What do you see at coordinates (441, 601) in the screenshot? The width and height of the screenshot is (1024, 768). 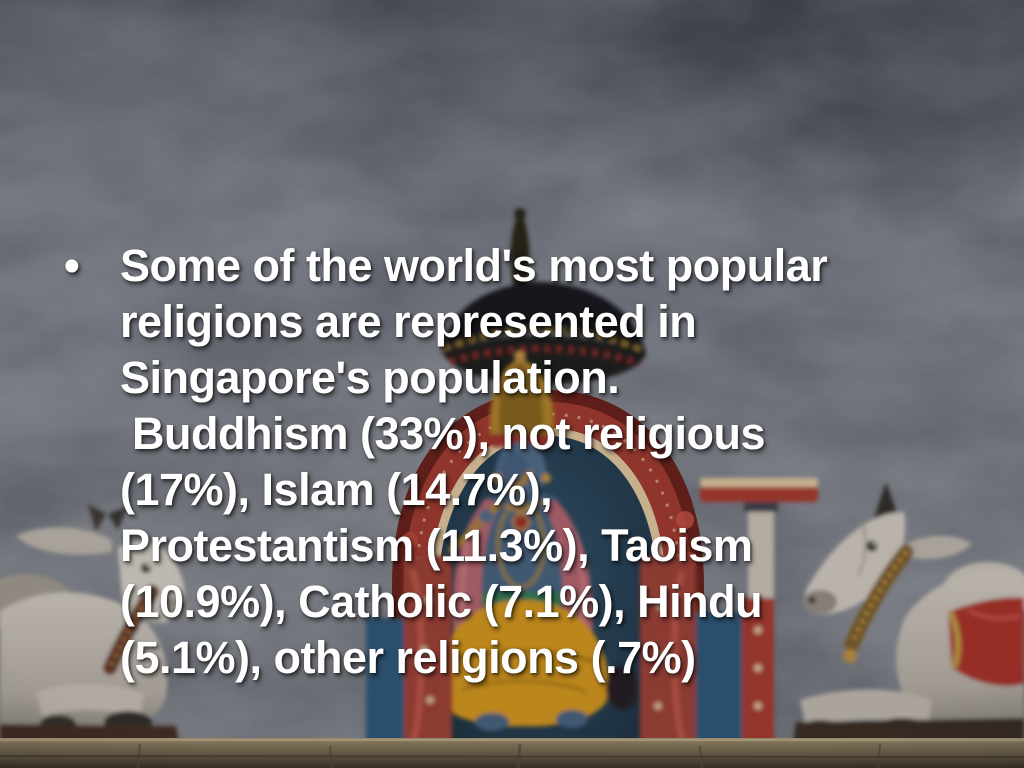 I see `slide-text-line-7: (10.9%), Catholic (7.1%), Hindu` at bounding box center [441, 601].